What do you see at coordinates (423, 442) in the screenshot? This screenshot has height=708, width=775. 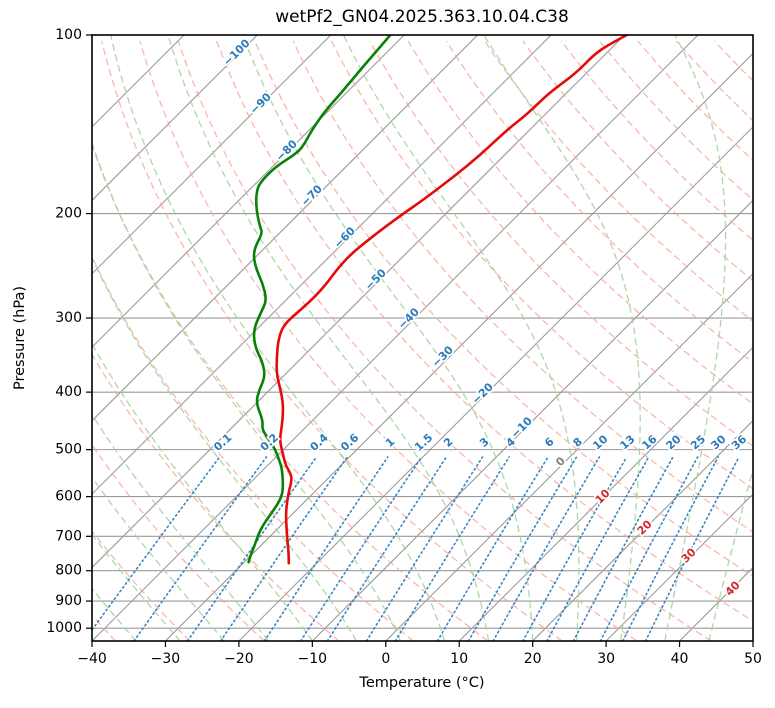 I see `mixing-ratio-label: 1.5` at bounding box center [423, 442].